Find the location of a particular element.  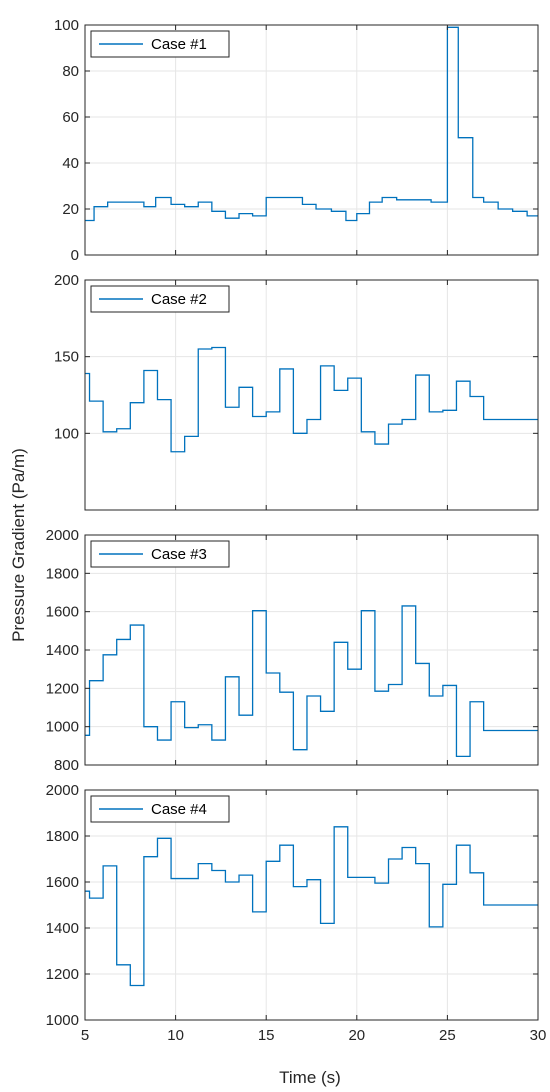

y-tick-label: 60 is located at coordinates (70, 117).